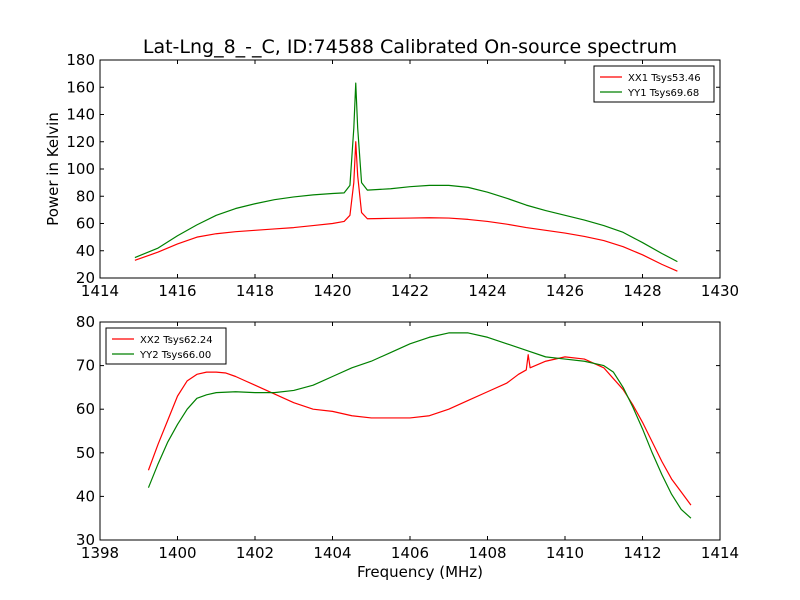  What do you see at coordinates (410, 553) in the screenshot?
I see `bottom-x-tick-label: 1406` at bounding box center [410, 553].